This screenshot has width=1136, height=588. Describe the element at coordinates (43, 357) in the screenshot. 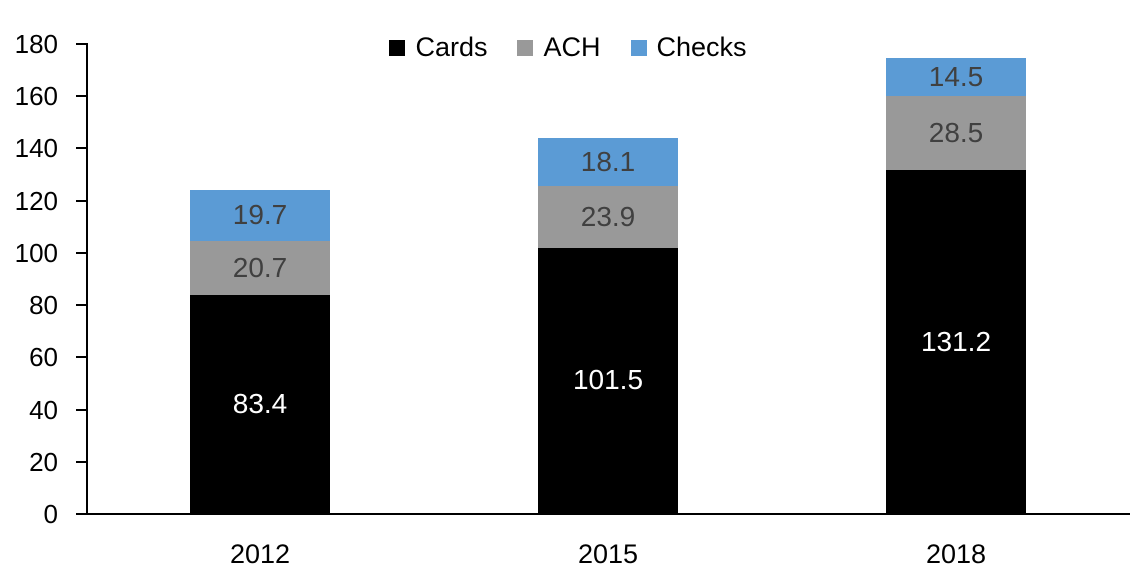

I see `y-axis-tick-label: 60` at that location.